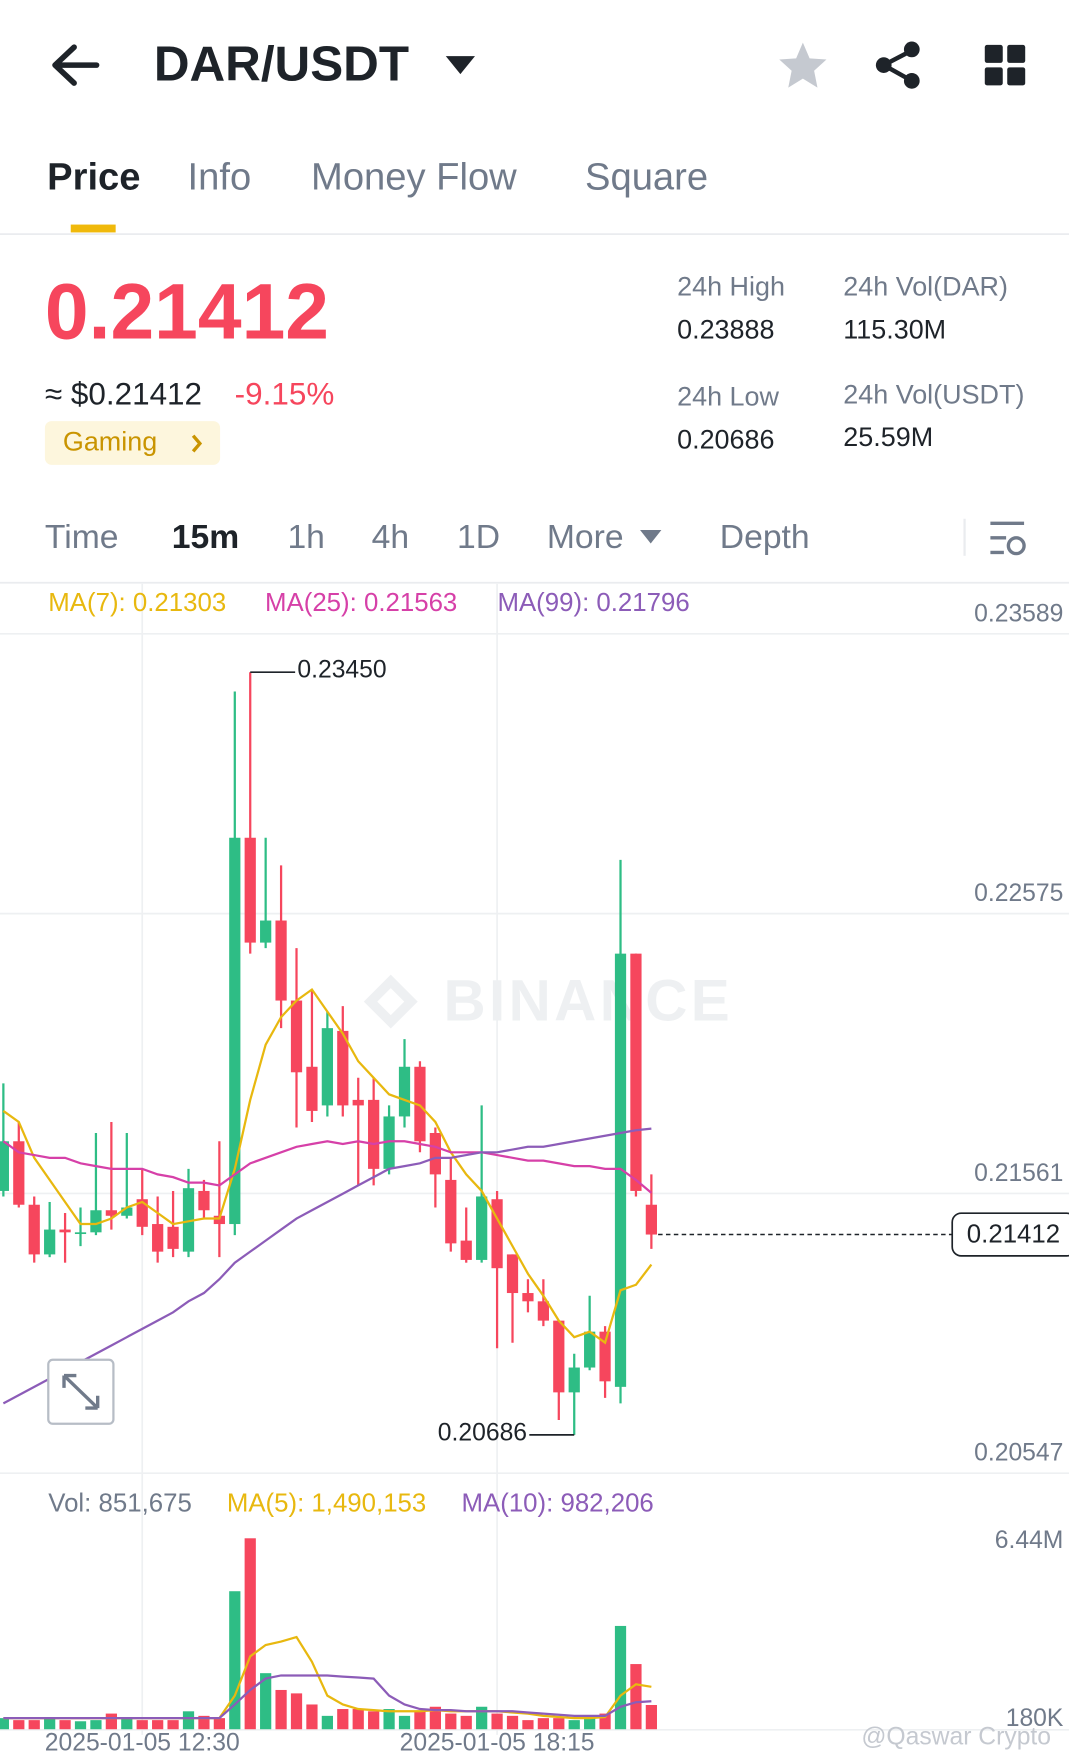 The width and height of the screenshot is (1069, 1760). Describe the element at coordinates (478, 537) in the screenshot. I see `interval: 1D` at that location.